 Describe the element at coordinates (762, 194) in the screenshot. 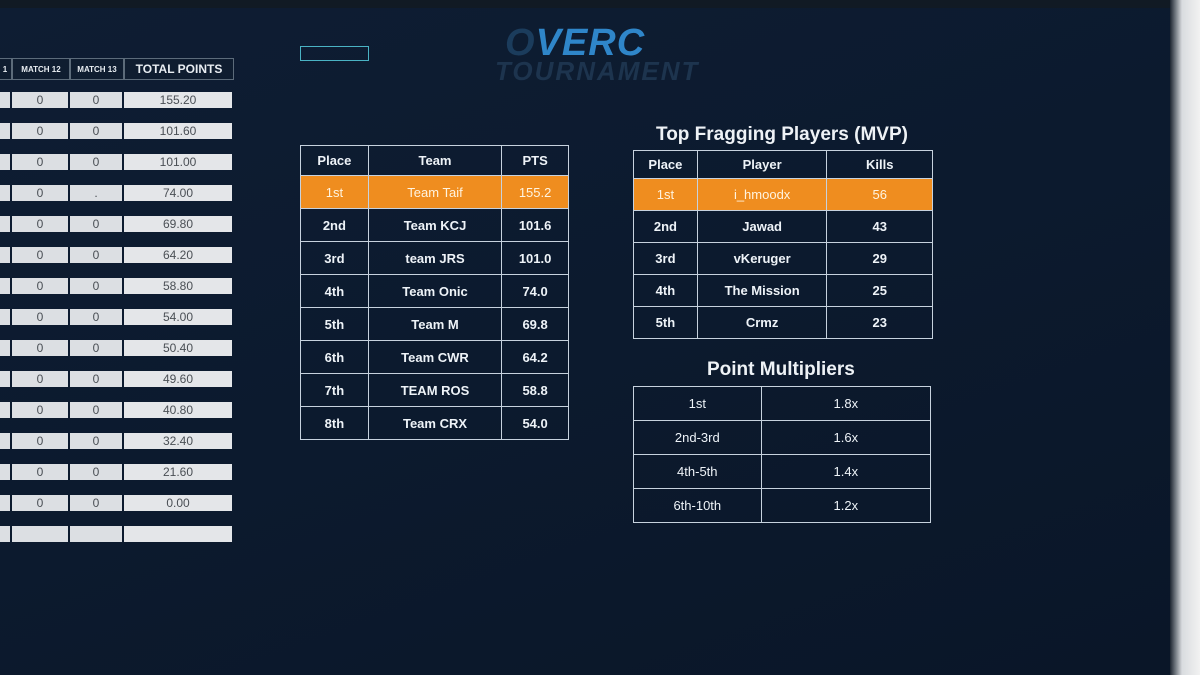

I see `mvp-player-cell: i_hmoodx` at that location.